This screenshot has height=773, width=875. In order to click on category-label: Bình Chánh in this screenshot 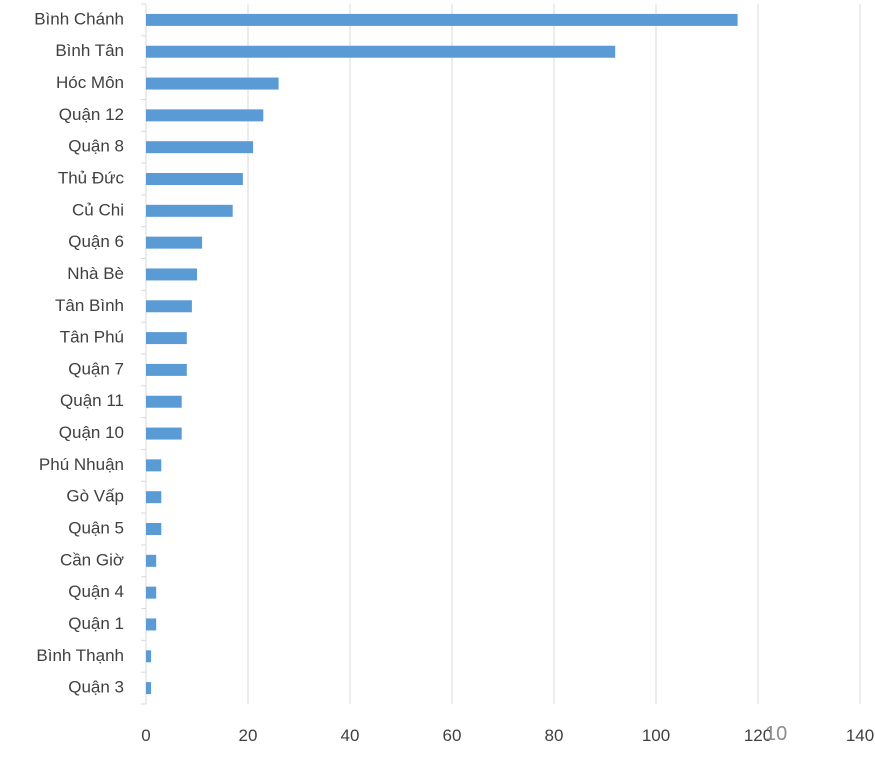, I will do `click(79, 18)`.